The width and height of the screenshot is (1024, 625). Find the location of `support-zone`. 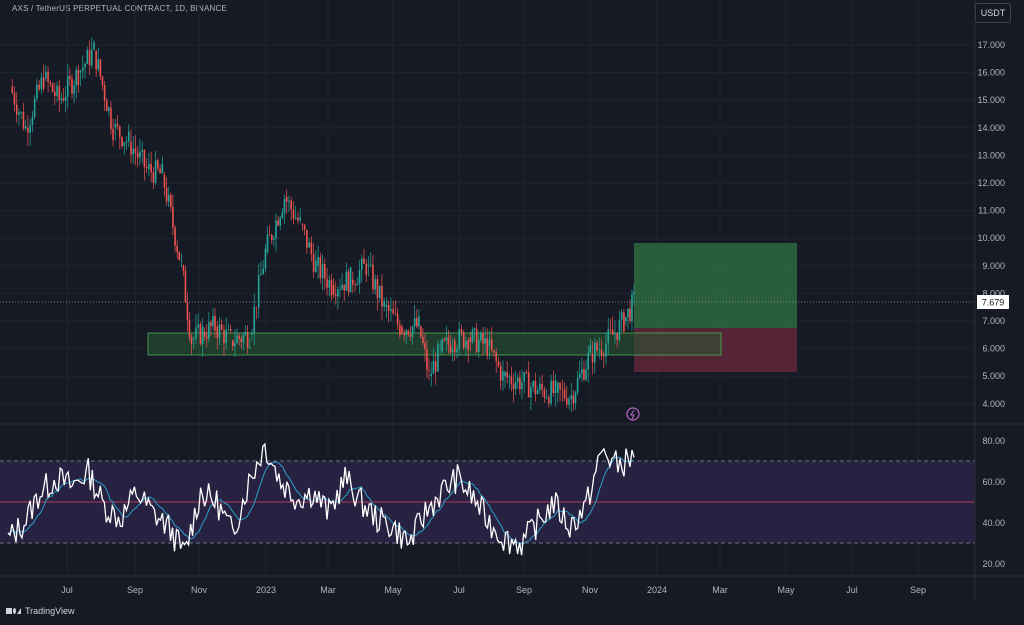

support-zone is located at coordinates (434, 344).